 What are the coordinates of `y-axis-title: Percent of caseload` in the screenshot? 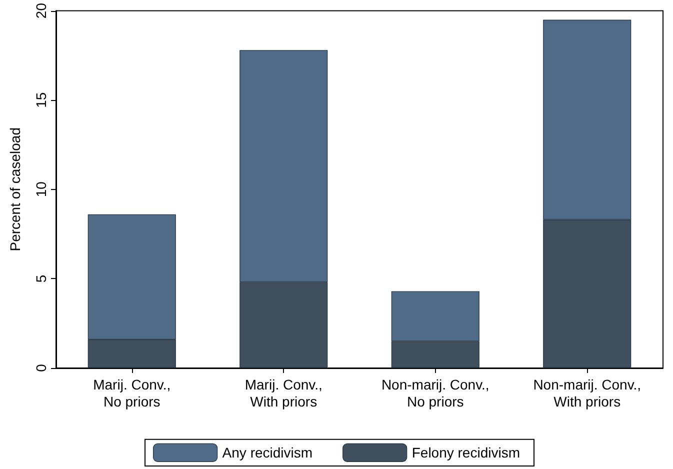 It's located at (15, 190).